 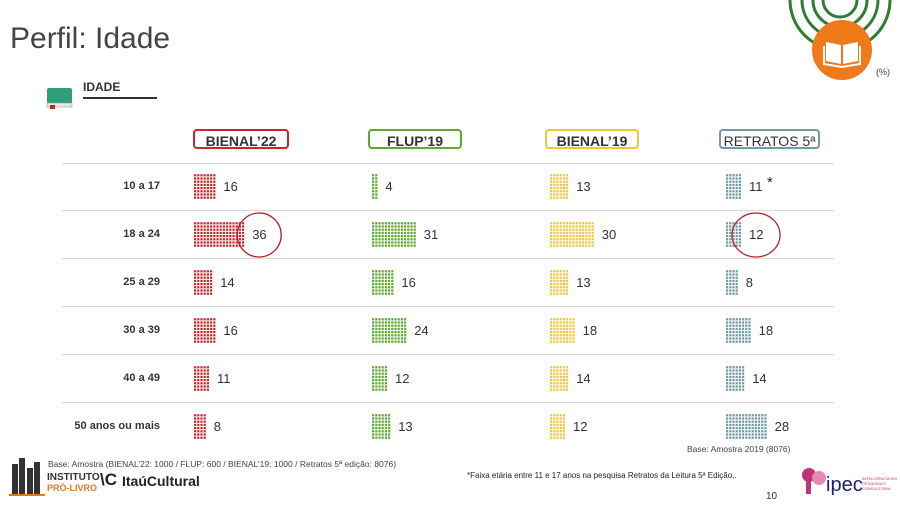 I want to click on data-label: 36, so click(x=259, y=234).